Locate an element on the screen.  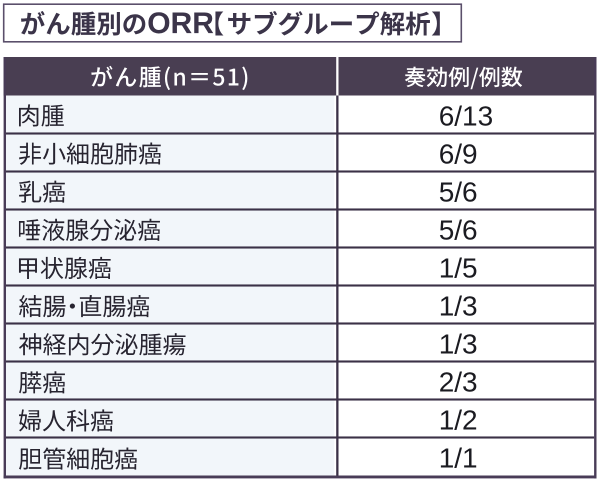
svg-text: 6/9 is located at coordinates (458, 154).